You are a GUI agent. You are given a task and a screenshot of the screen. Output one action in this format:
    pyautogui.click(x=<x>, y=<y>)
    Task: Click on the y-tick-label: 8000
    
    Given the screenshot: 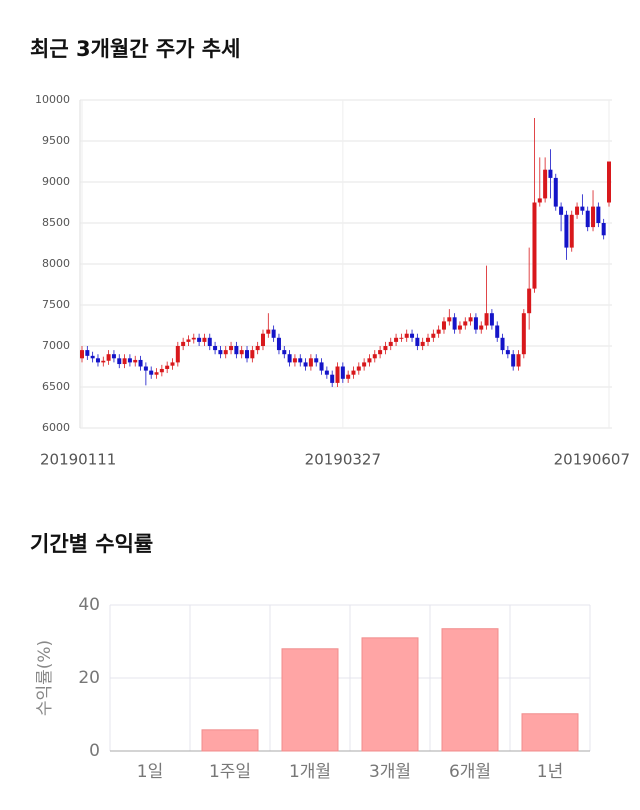 What is the action you would take?
    pyautogui.click(x=56, y=263)
    